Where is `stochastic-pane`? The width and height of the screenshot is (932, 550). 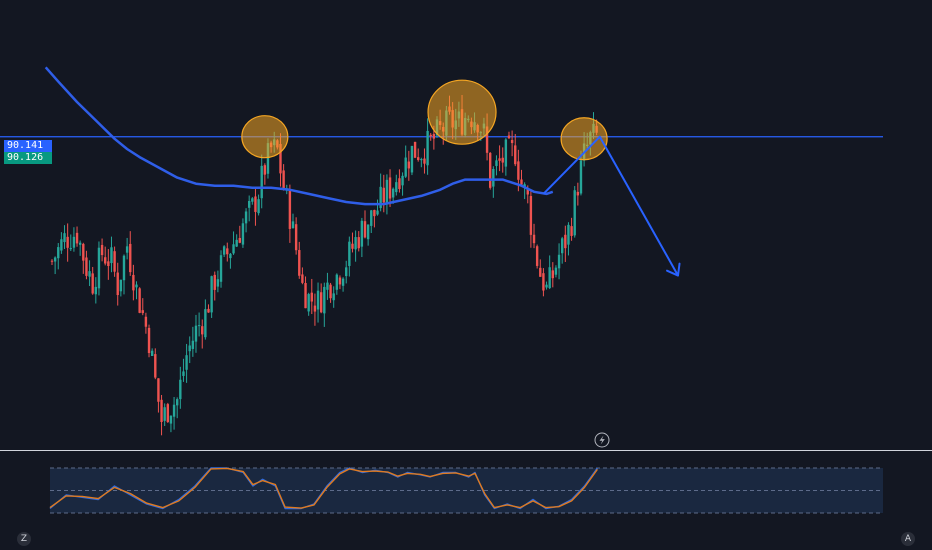 stochastic-pane is located at coordinates (466, 490).